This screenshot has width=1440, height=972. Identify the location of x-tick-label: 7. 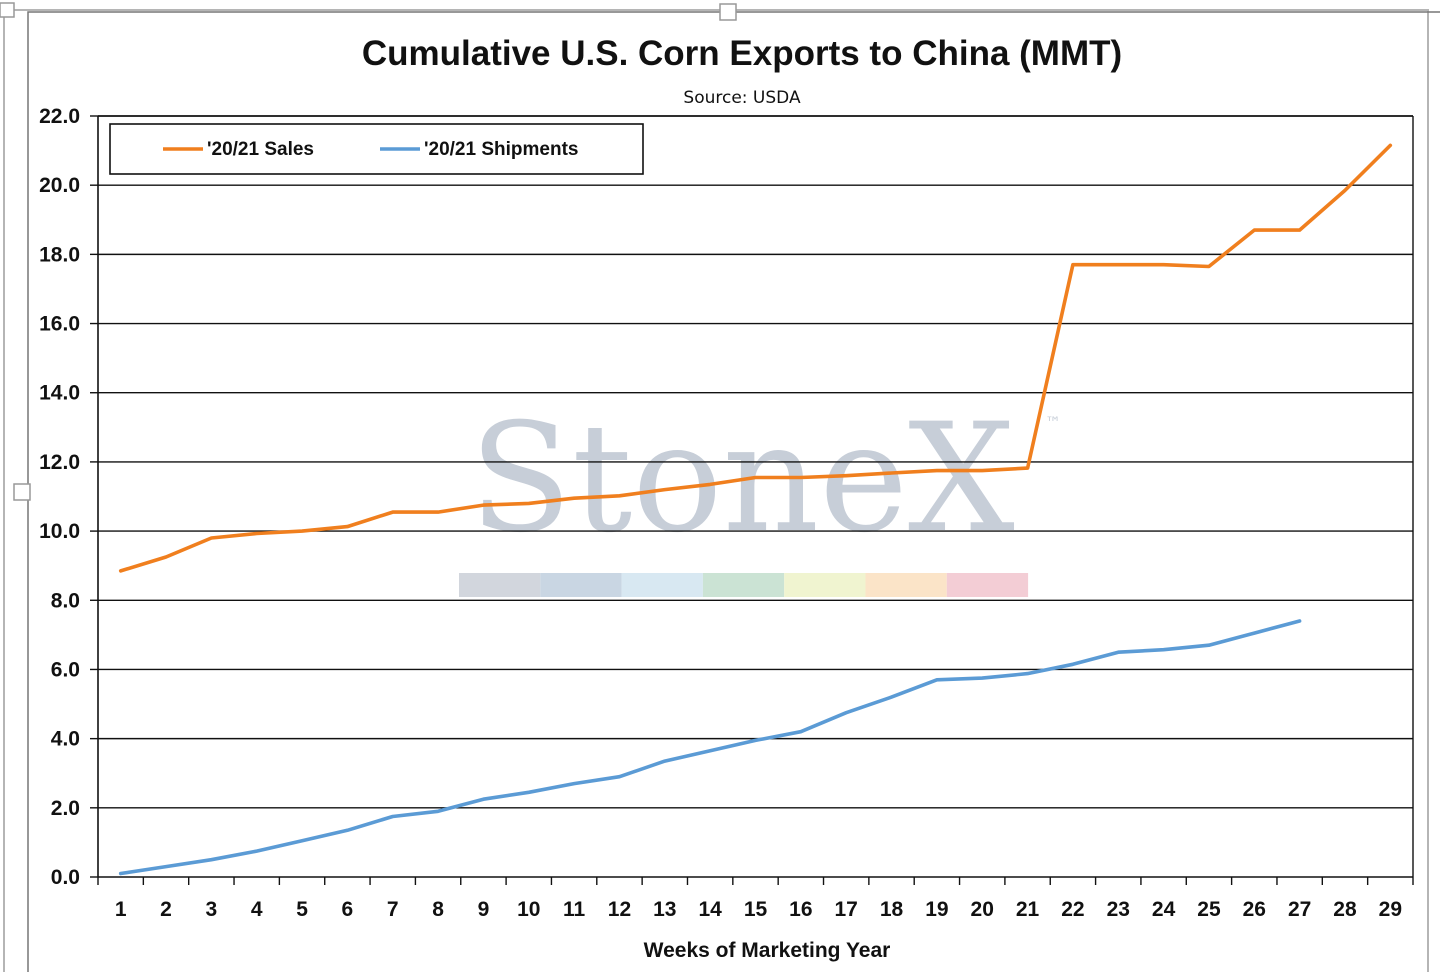
(393, 909).